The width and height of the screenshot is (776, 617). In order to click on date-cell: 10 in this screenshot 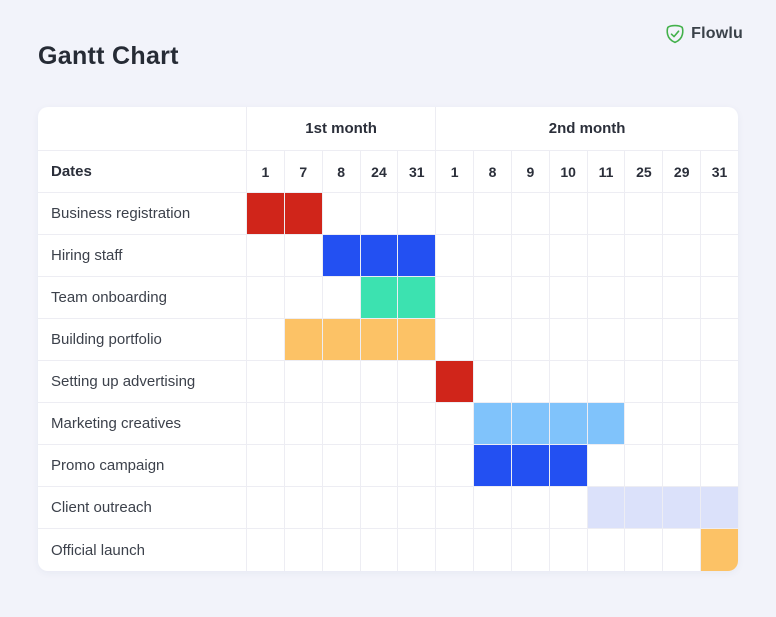, I will do `click(567, 172)`.